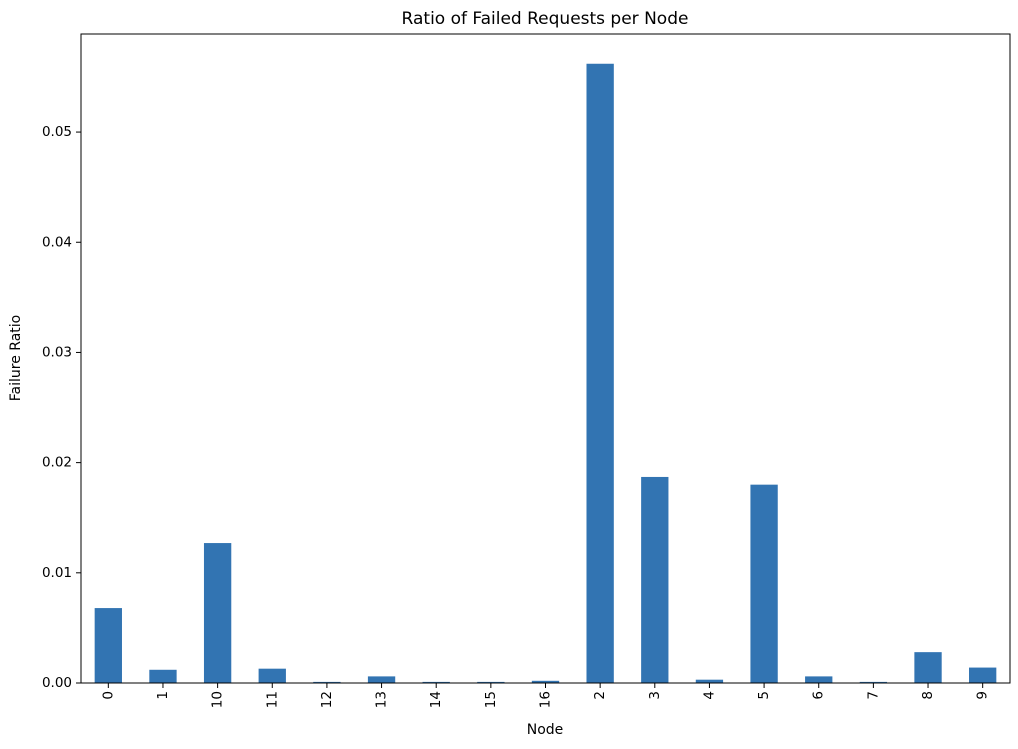  What do you see at coordinates (382, 699) in the screenshot?
I see `x-tick-label: 13` at bounding box center [382, 699].